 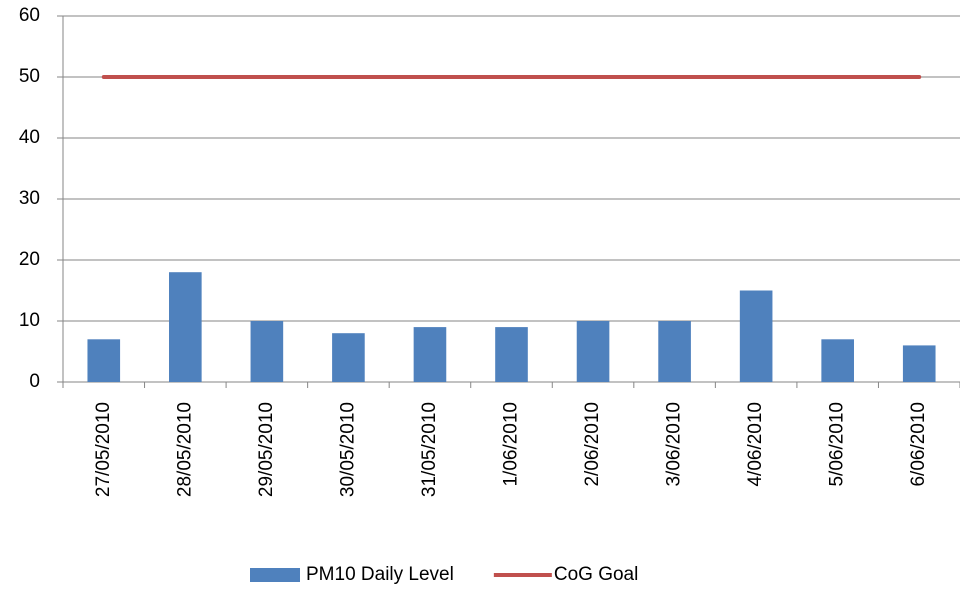 I want to click on y-tick-label: 0, so click(x=34, y=381).